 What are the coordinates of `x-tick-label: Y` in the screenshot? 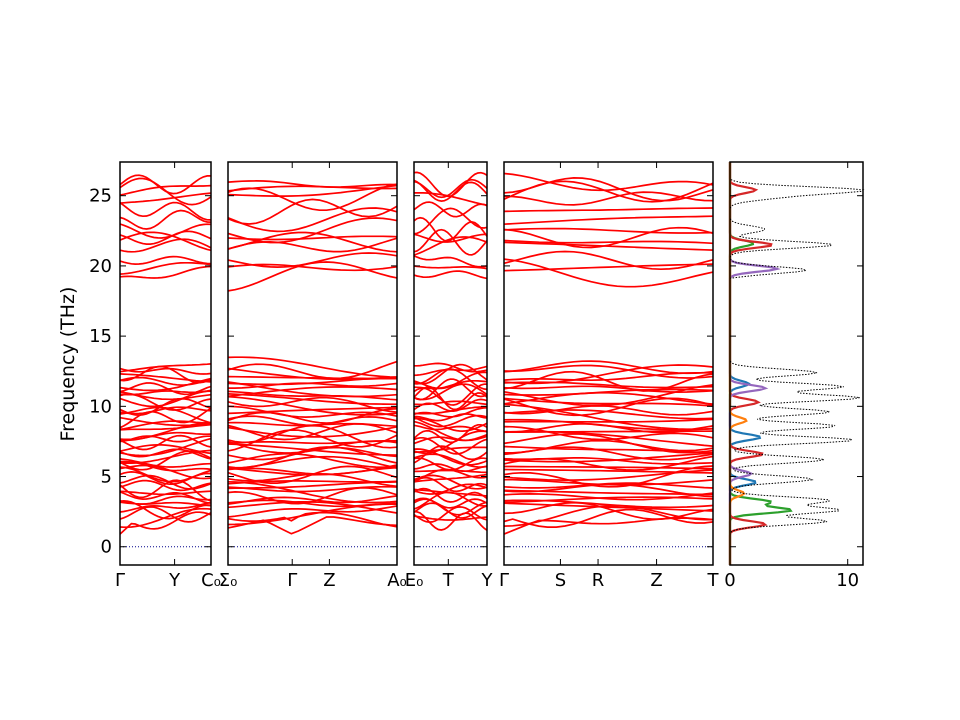 It's located at (174, 580).